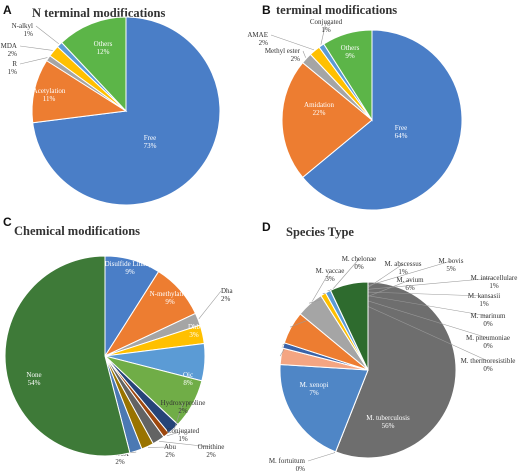 This screenshot has height=476, width=520. Describe the element at coordinates (49, 99) in the screenshot. I see `slice-value-acetylation: 11%` at that location.